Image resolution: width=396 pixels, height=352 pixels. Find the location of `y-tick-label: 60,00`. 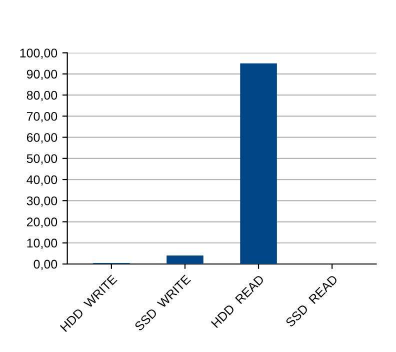

y-tick-label: 60,00 is located at coordinates (42, 138).